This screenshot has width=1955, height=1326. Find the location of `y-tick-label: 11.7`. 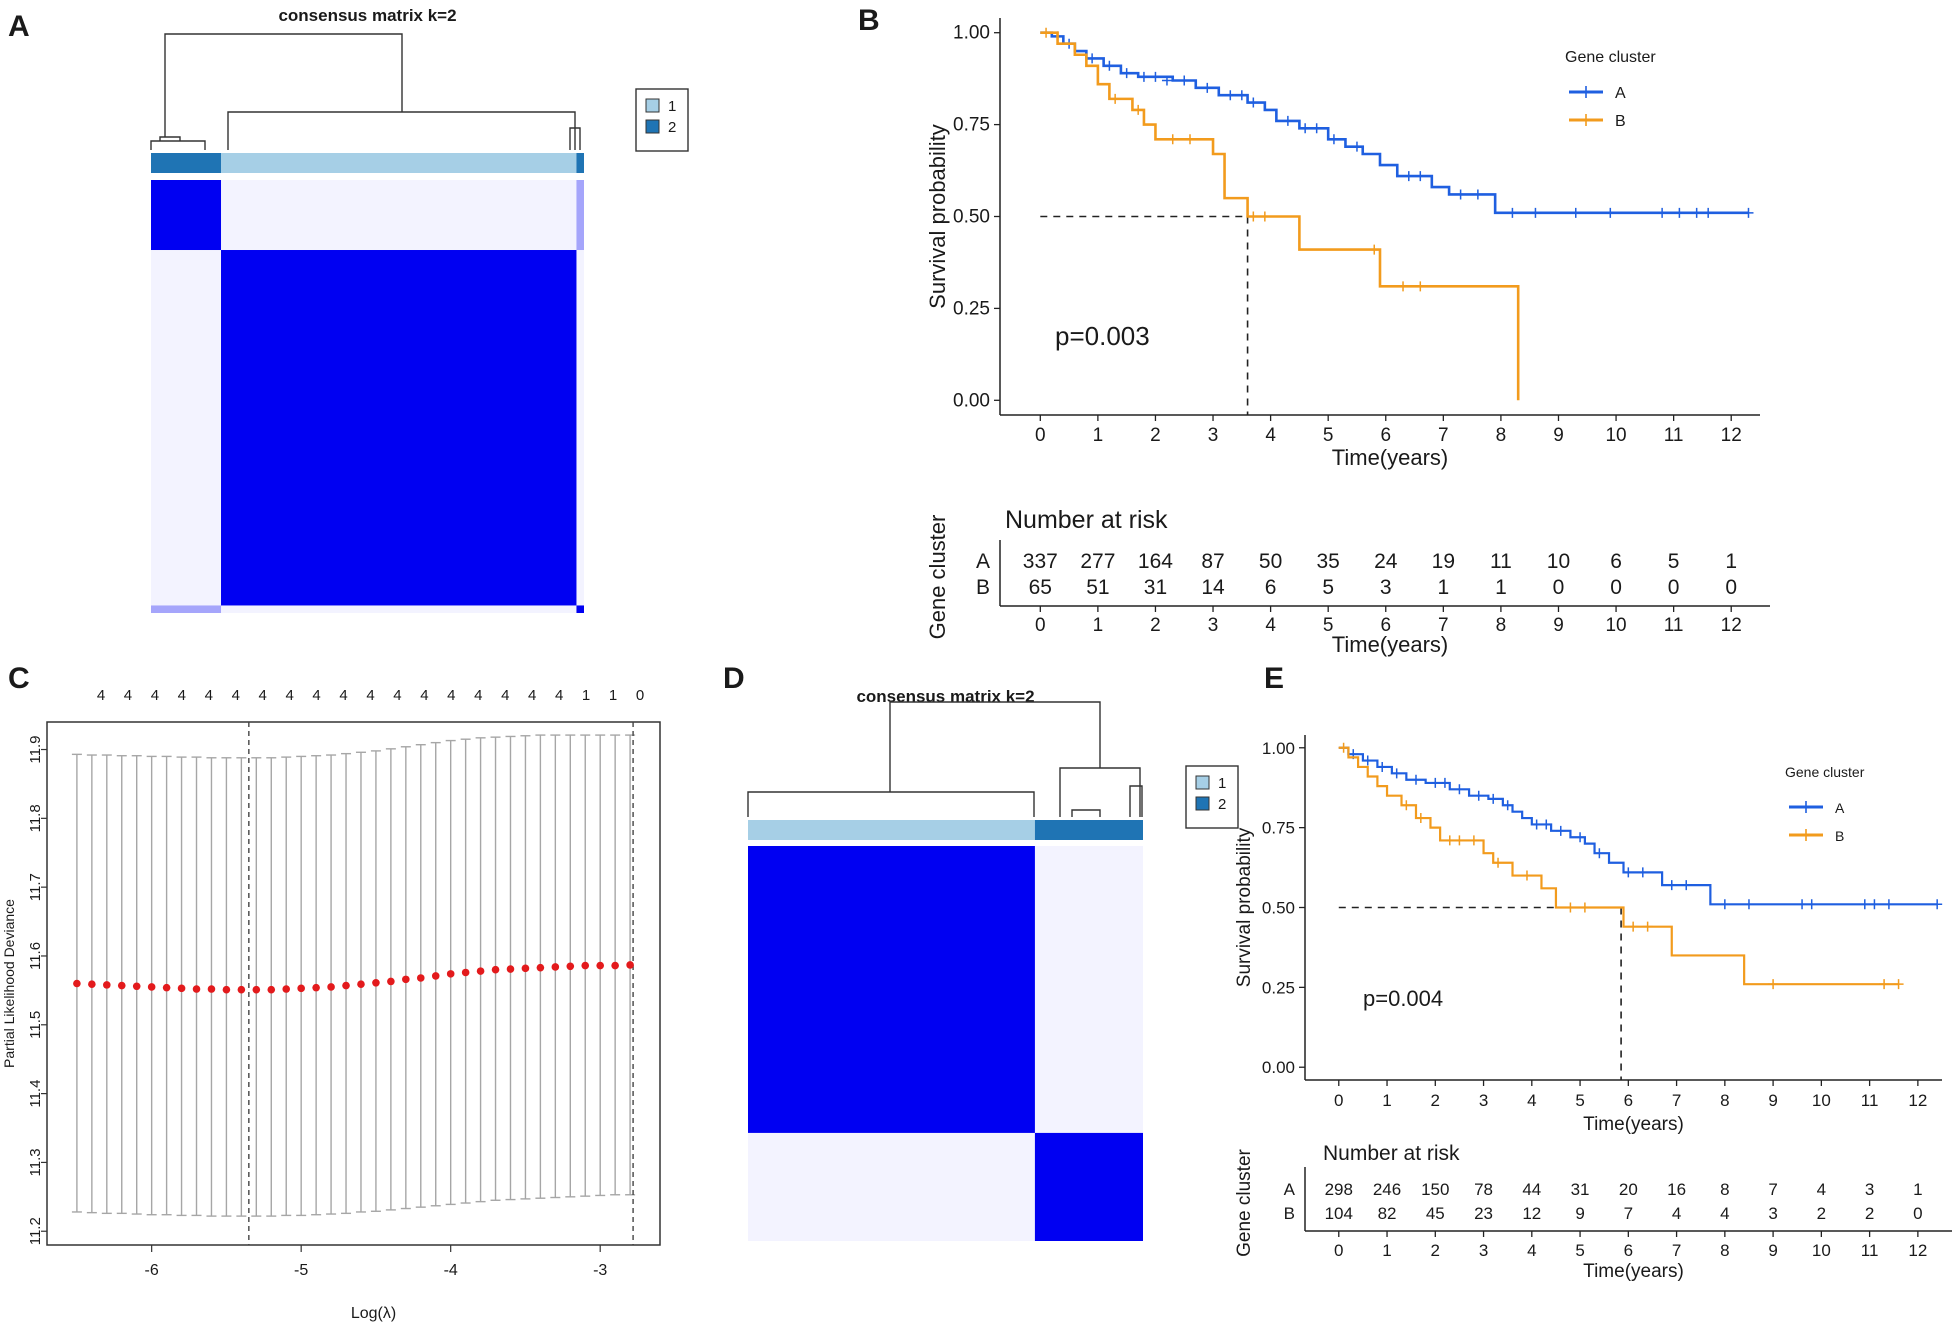

y-tick-label: 11.7 is located at coordinates (35, 887).